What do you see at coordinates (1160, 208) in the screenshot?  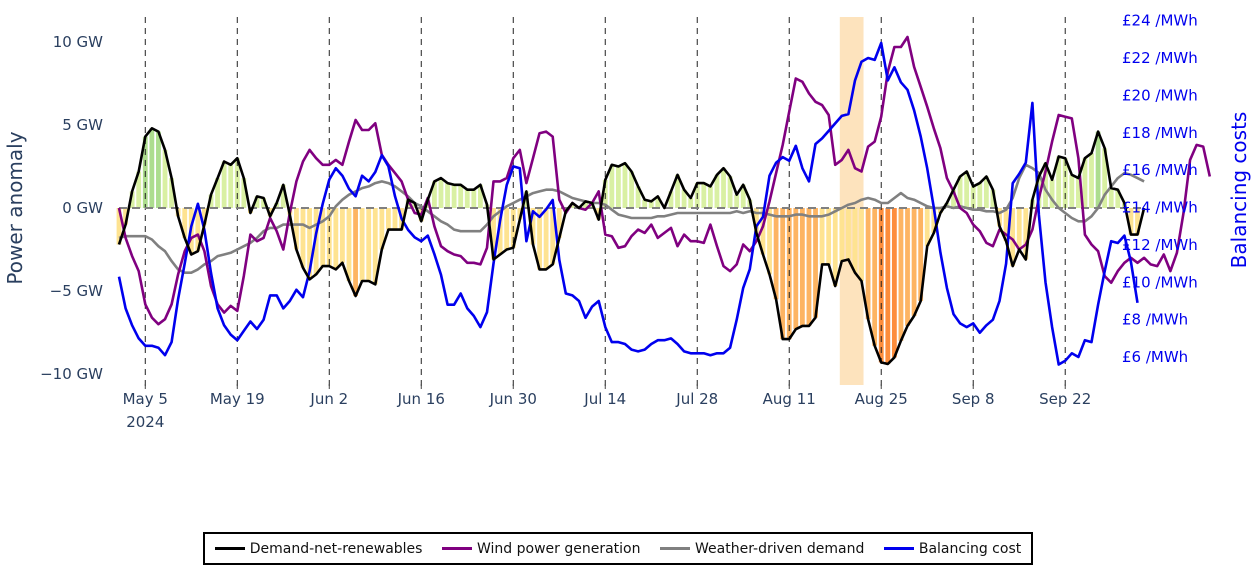 I see `right-tick-label: £14 /MWh` at bounding box center [1160, 208].